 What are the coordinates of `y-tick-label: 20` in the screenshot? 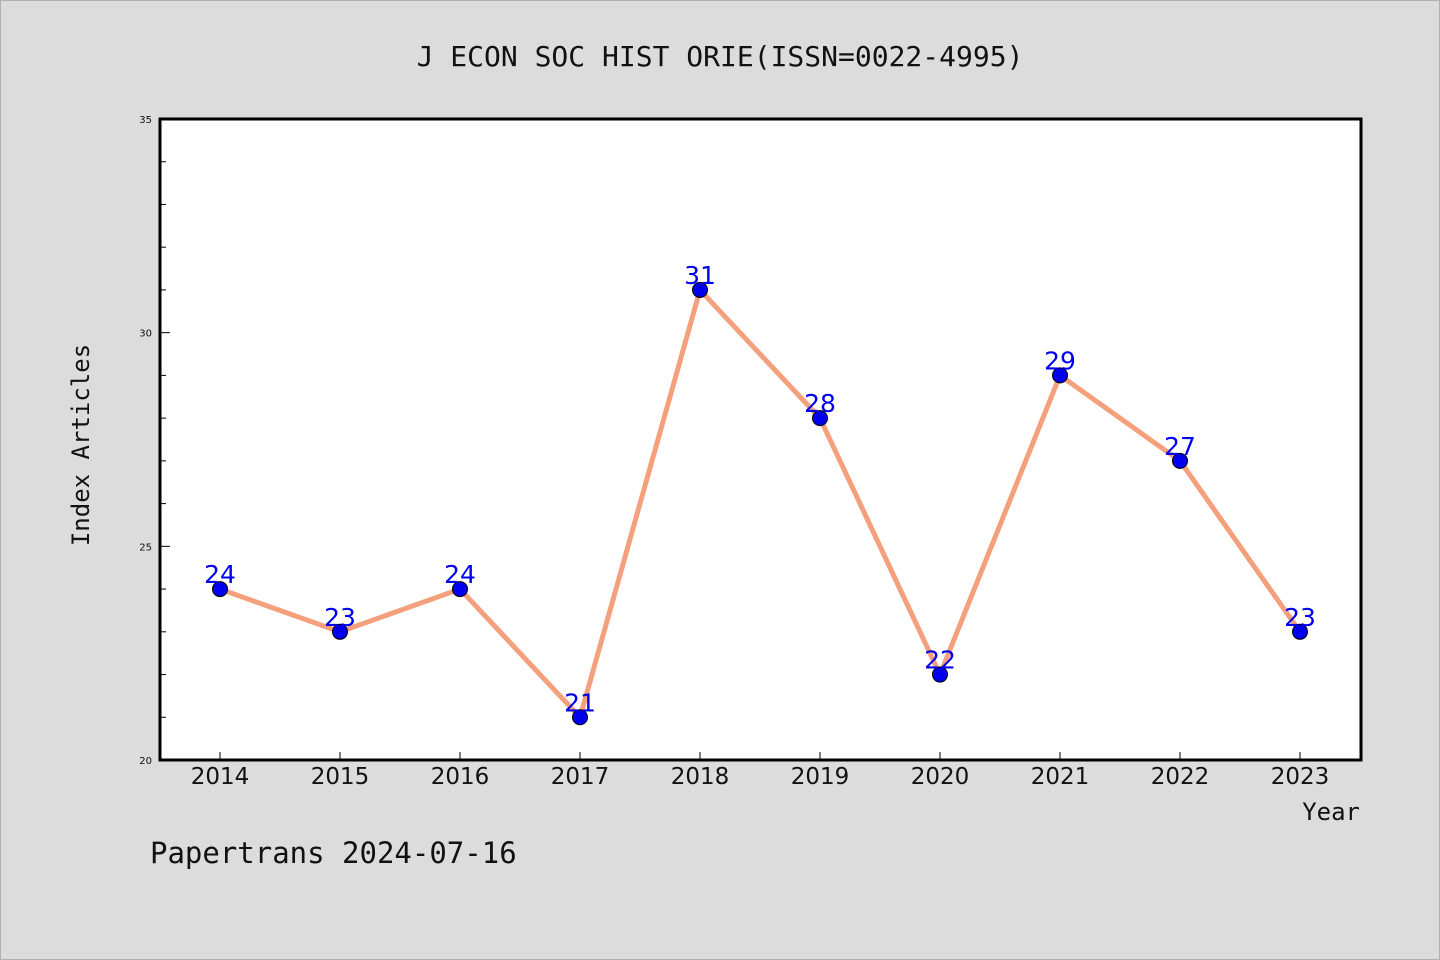 It's located at (145, 761).